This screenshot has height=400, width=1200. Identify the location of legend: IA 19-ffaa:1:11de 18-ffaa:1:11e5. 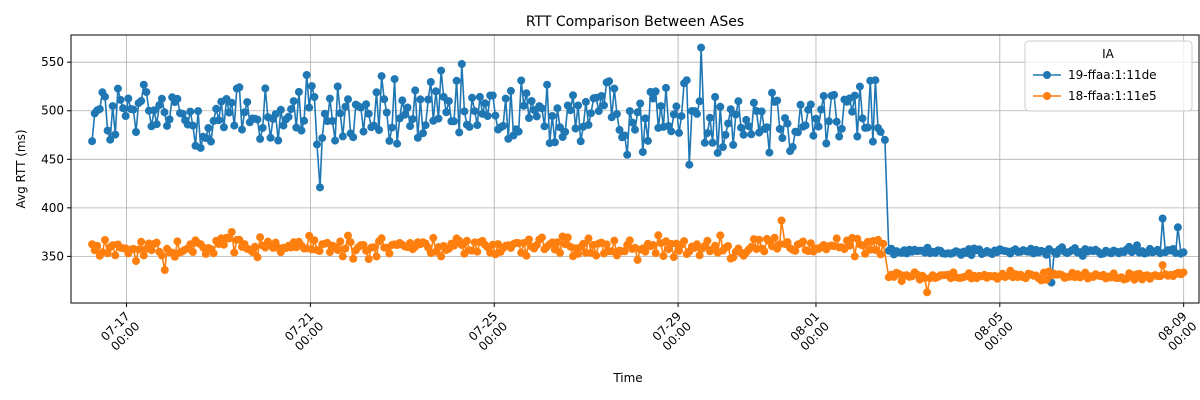
(1108, 76).